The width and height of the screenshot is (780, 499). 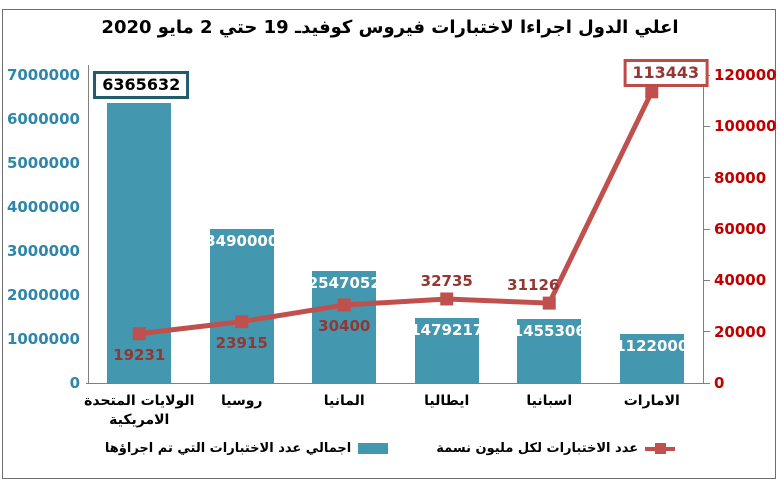 I want to click on legend-item-total-tests: اجمالي عدد الاختبارات التي تم اجراؤها, so click(x=246, y=448).